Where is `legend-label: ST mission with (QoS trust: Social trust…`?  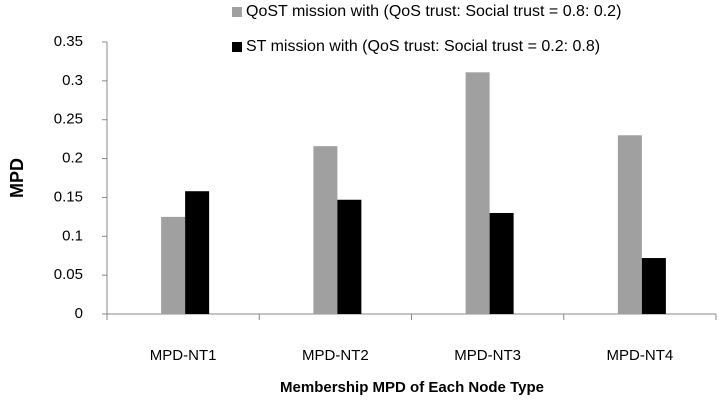 legend-label: ST mission with (QoS trust: Social trust… is located at coordinates (423, 46).